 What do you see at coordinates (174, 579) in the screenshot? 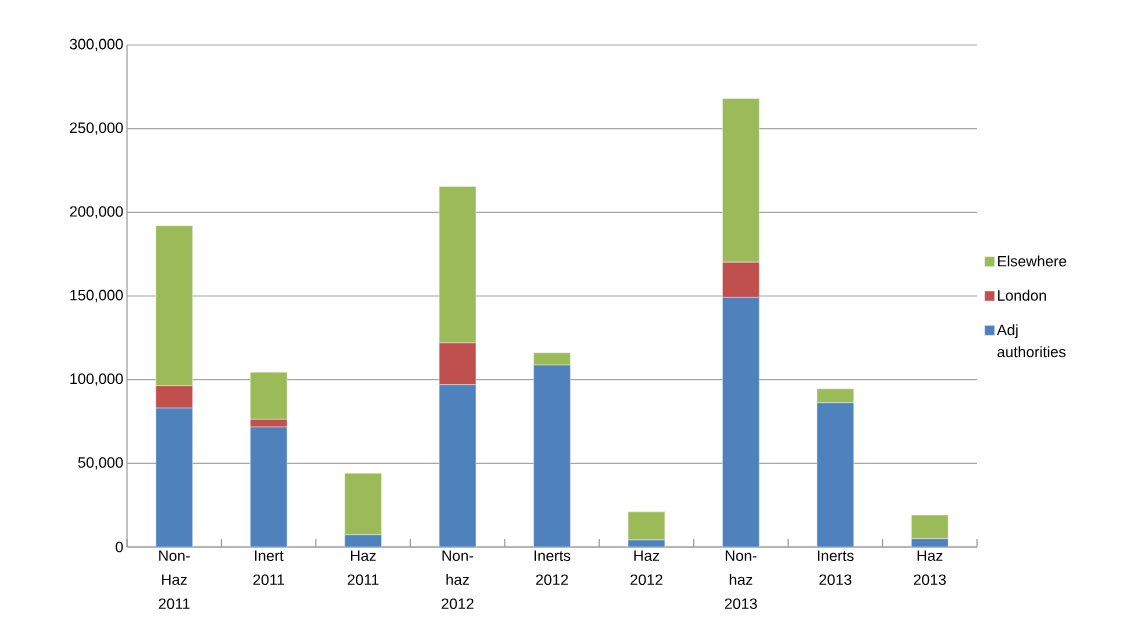
I see `x-tick-label: Non-Haz 2011` at bounding box center [174, 579].